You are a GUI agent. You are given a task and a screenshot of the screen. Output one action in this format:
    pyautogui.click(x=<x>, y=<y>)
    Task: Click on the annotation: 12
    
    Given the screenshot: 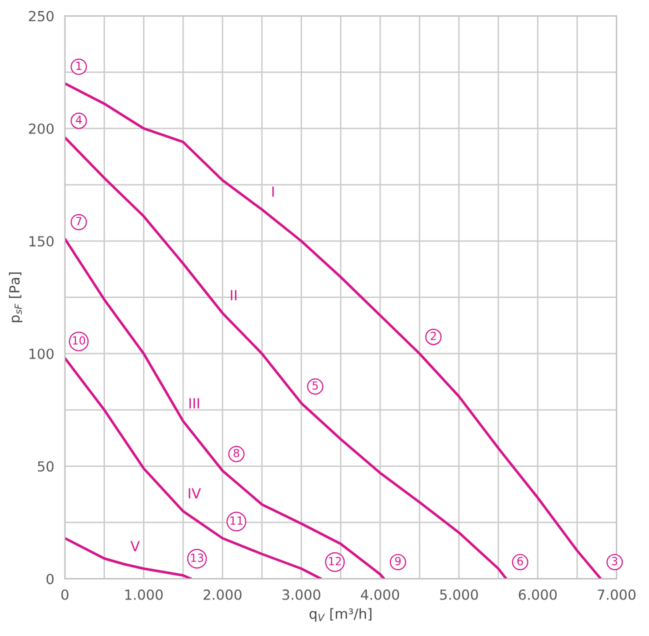 What is the action you would take?
    pyautogui.click(x=335, y=561)
    